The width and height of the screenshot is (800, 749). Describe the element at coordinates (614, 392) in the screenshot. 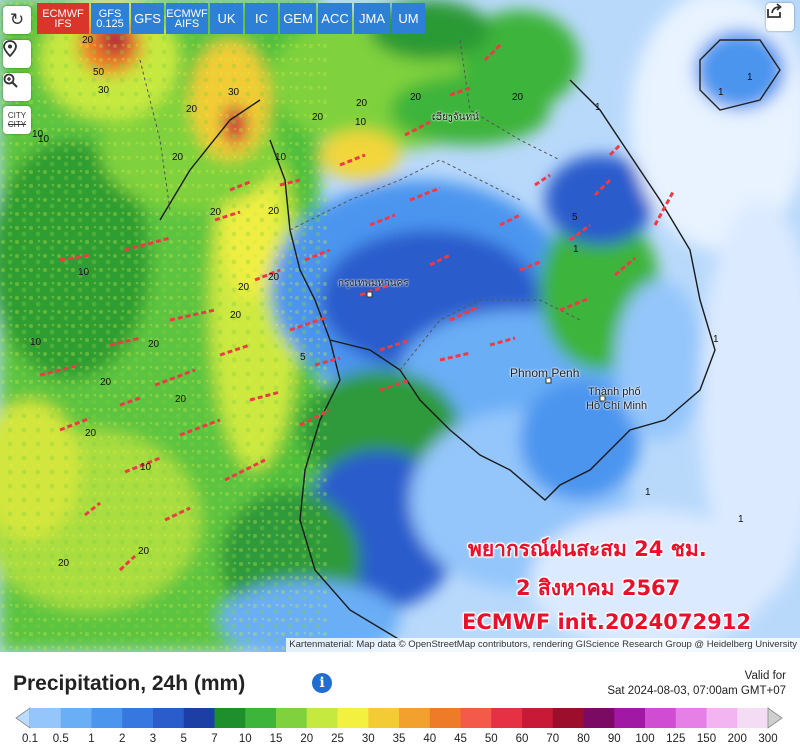

I see `hcm-label-1: Thành phố` at that location.